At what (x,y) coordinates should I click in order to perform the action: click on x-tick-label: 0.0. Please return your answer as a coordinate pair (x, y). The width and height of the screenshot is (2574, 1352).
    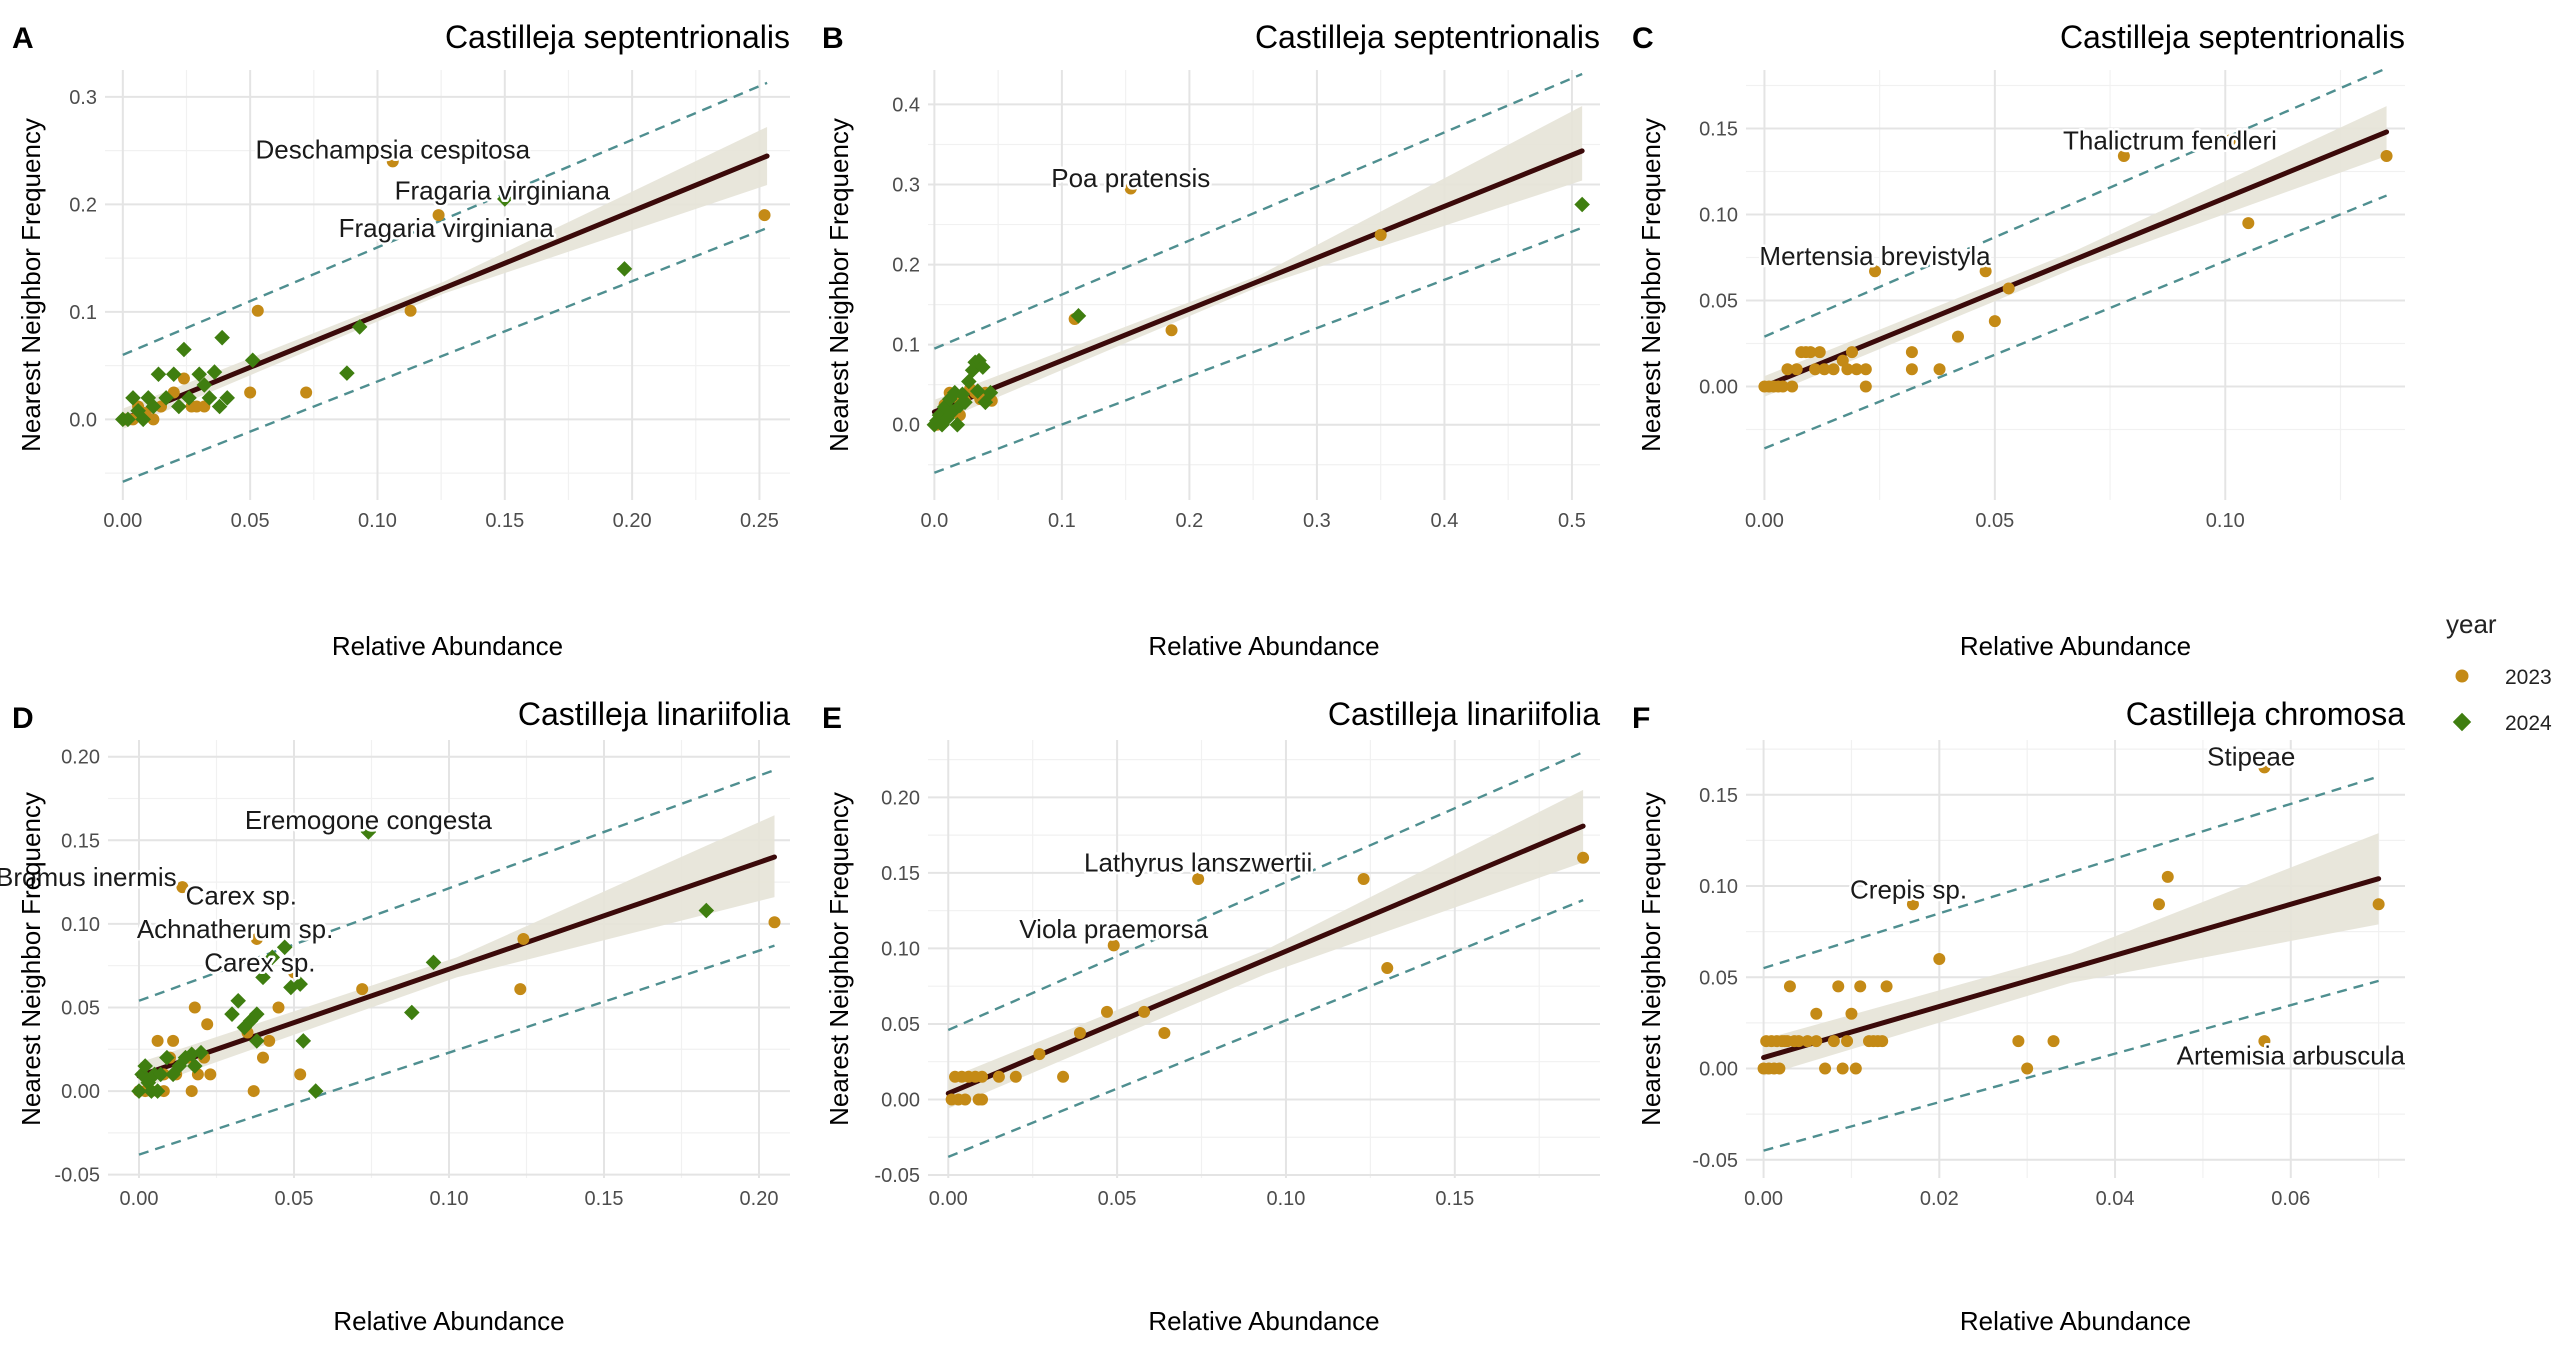
    Looking at the image, I should click on (934, 521).